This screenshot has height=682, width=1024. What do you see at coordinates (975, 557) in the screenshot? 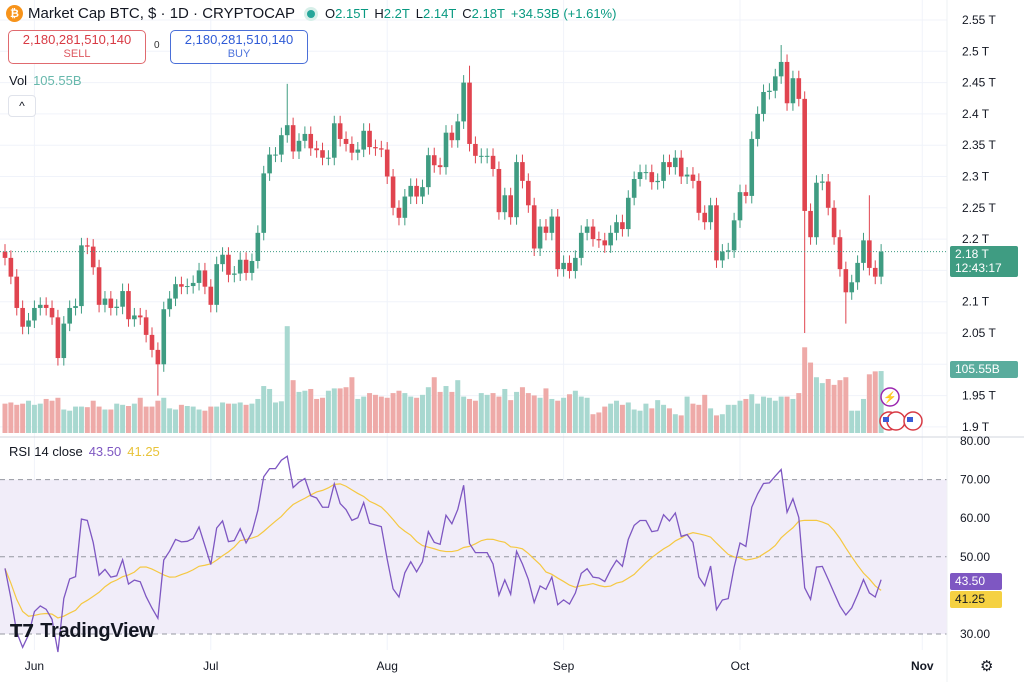
I see `rsi-tick-label: 50.00` at bounding box center [975, 557].